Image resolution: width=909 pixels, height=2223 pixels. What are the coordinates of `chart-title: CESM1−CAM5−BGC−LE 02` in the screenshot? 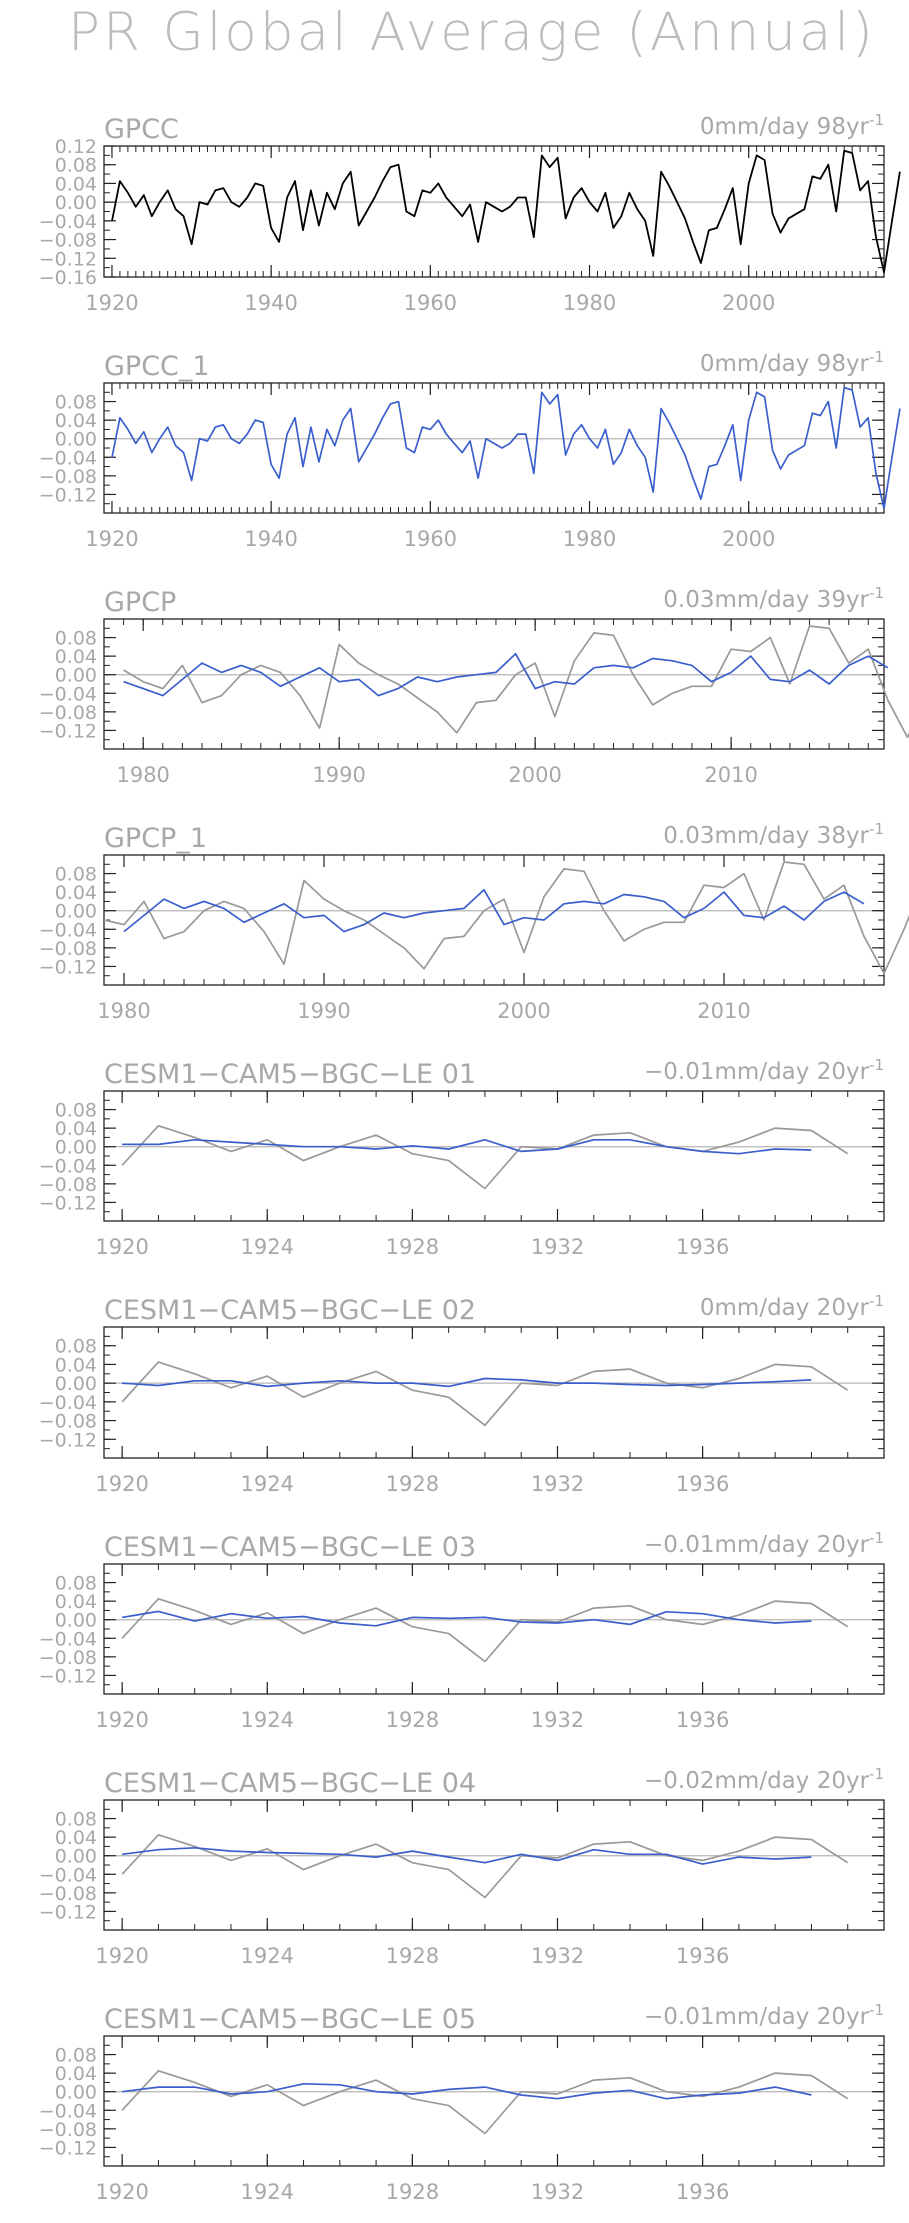 It's located at (290, 1310).